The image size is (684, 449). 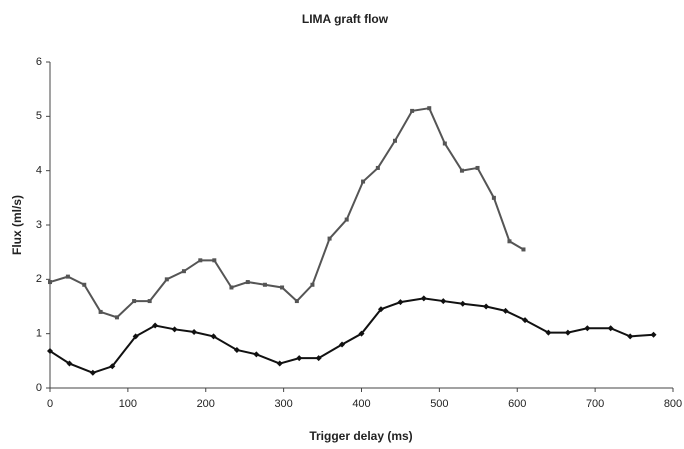 I want to click on y-tick-label: 1, so click(x=39, y=334).